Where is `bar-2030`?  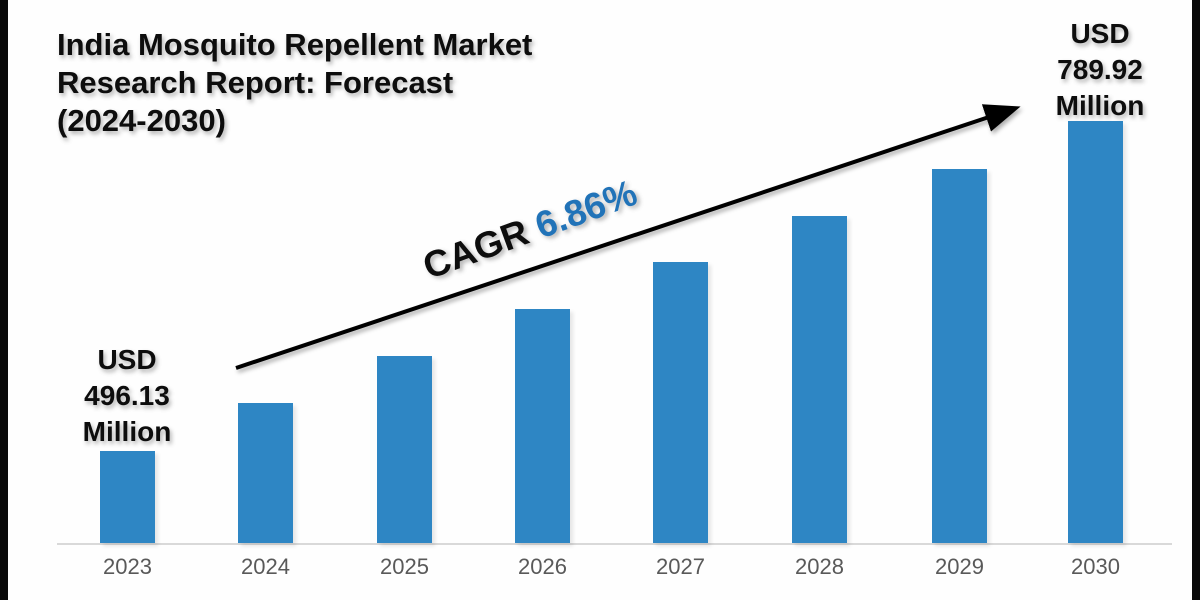
bar-2030 is located at coordinates (1095, 332).